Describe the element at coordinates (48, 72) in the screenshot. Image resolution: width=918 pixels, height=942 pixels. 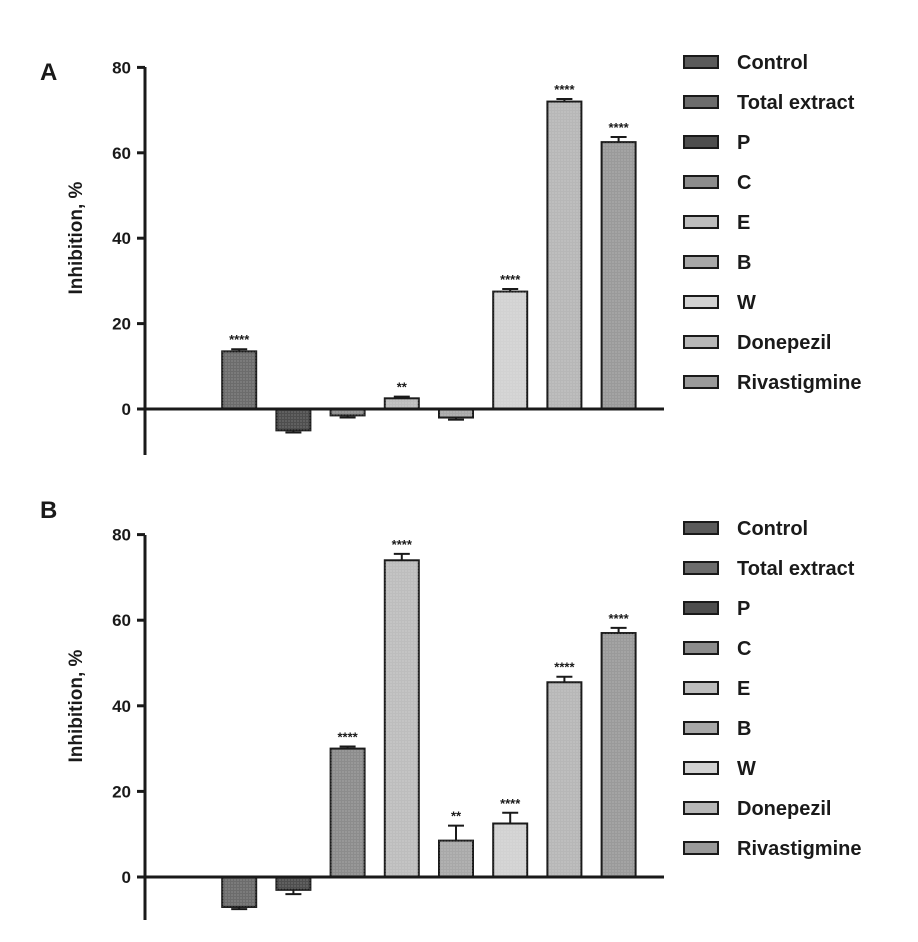
I see `panel-label: A` at that location.